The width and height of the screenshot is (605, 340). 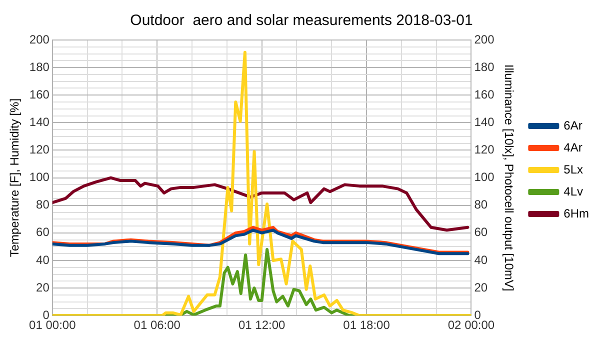 I want to click on y2-tick-label: 100, so click(x=484, y=177).